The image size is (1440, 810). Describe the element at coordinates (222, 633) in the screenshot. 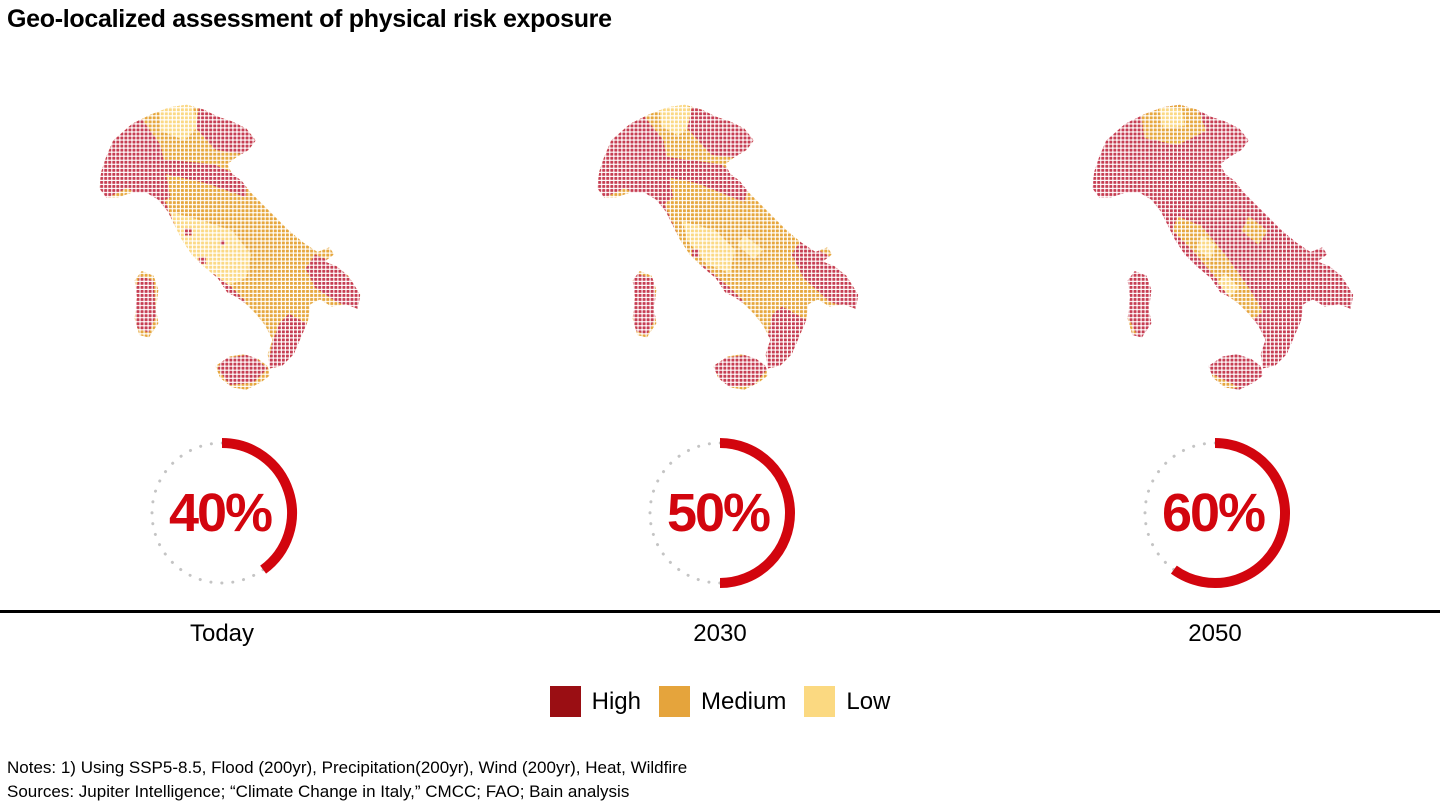

I see `period-label-today: Today` at that location.